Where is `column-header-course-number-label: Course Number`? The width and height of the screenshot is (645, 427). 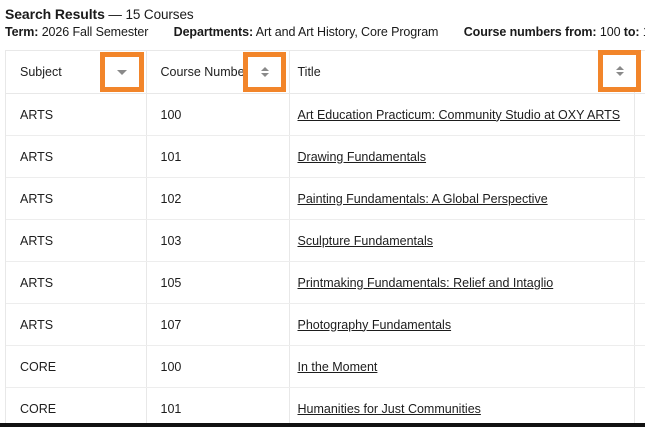 column-header-course-number-label: Course Number is located at coordinates (204, 72).